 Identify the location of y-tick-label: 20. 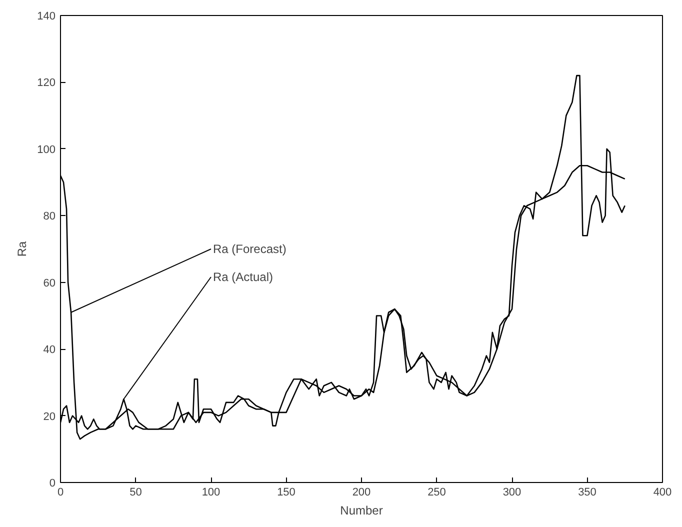
(49, 416).